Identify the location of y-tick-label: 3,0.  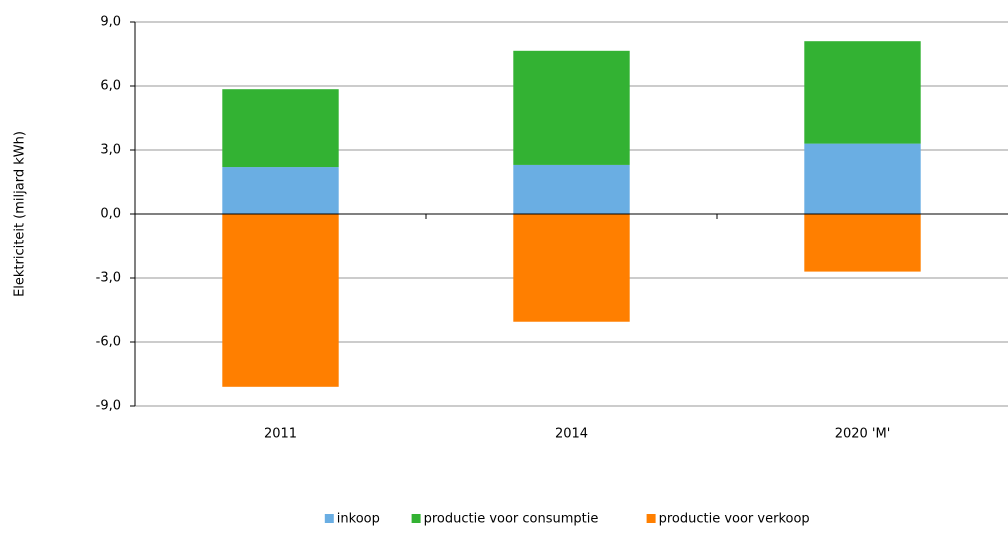
(110, 150).